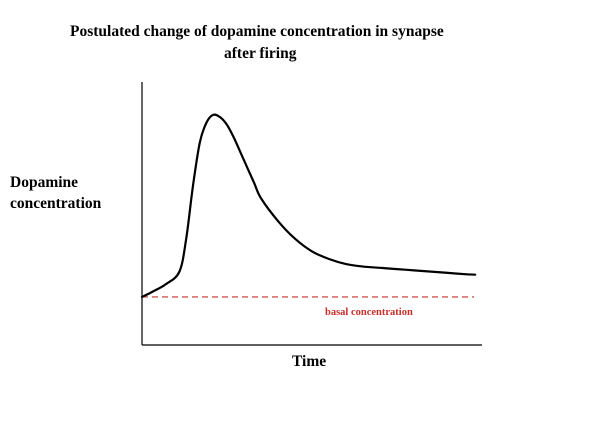  What do you see at coordinates (56, 203) in the screenshot?
I see `y-axis-label-line-2: concentration` at bounding box center [56, 203].